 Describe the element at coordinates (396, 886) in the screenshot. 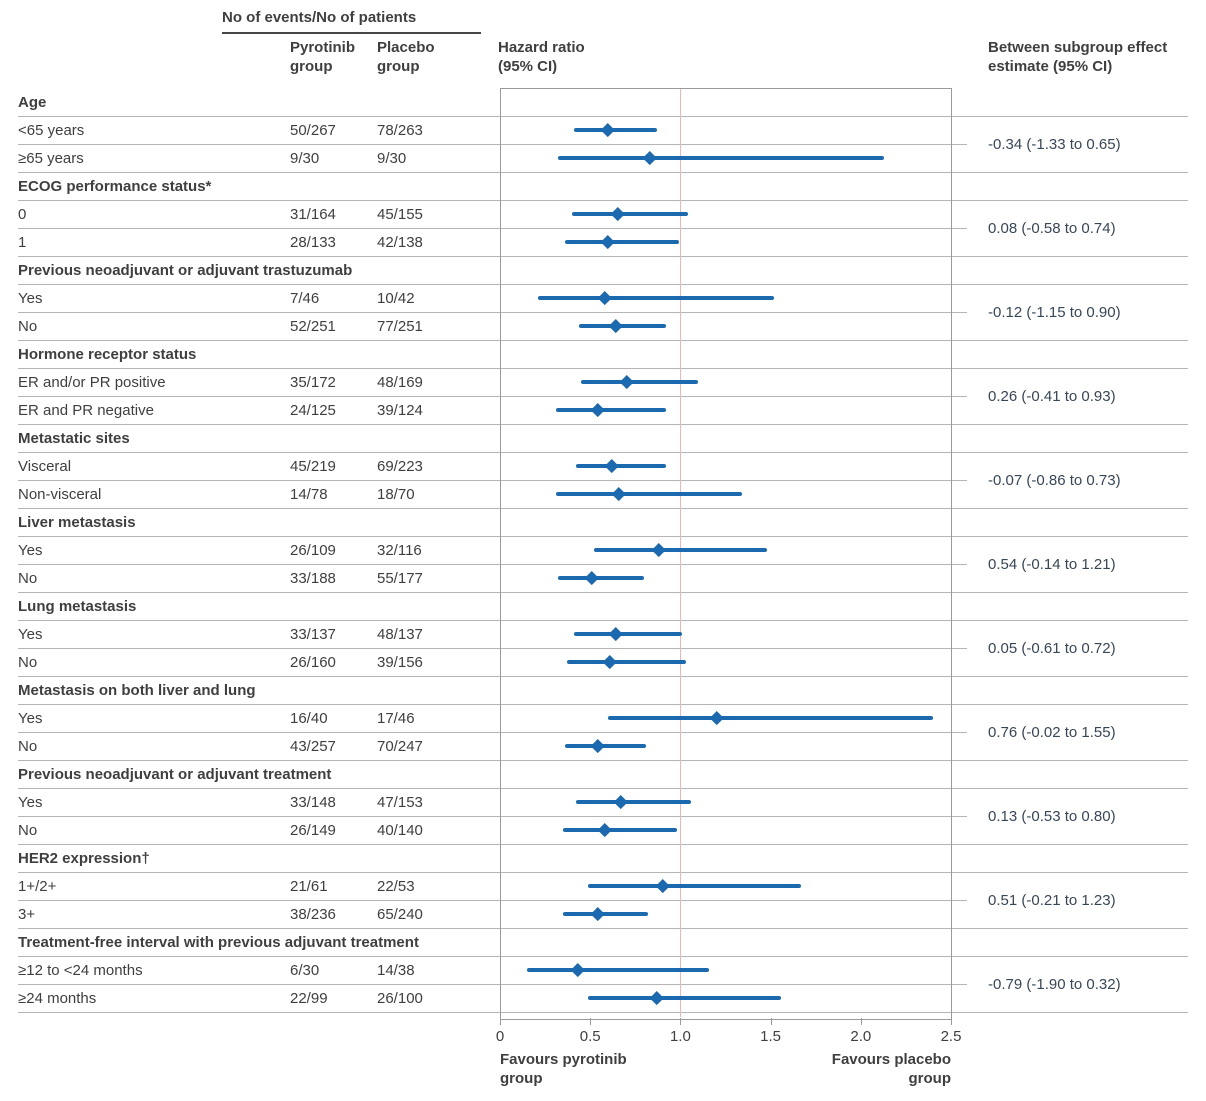

I see `events-placebo: 22/53` at that location.